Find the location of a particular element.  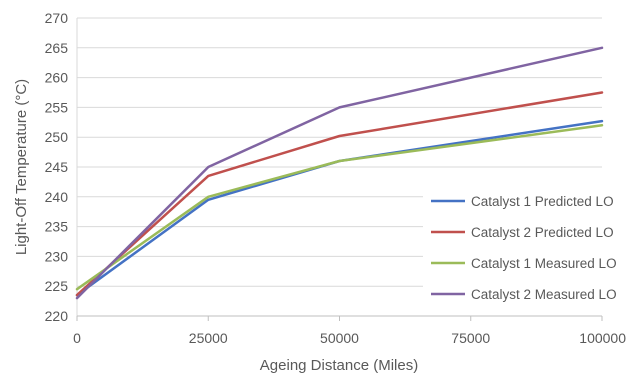

legend-background is located at coordinates (522, 249).